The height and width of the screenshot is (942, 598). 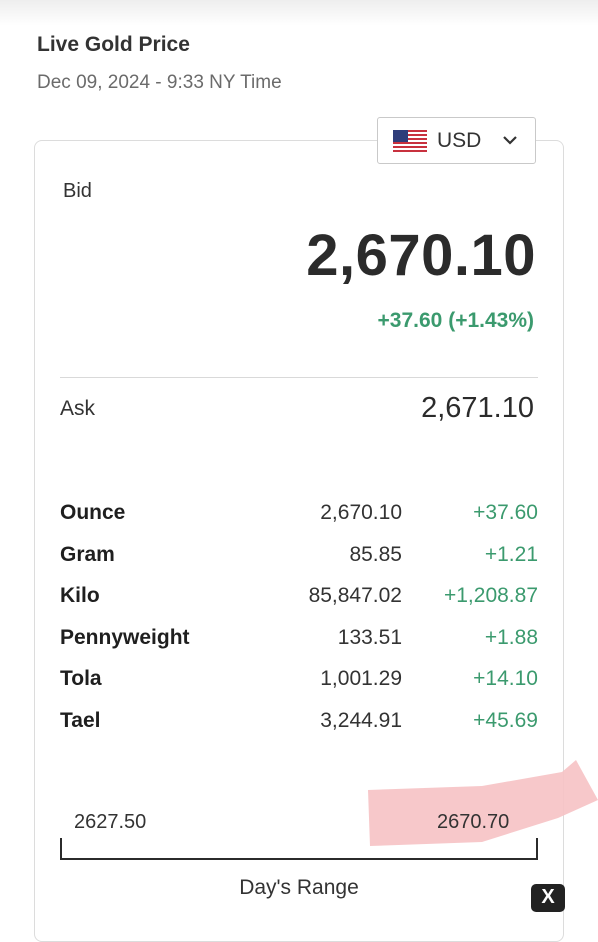 I want to click on highlighter-mark, so click(x=483, y=803).